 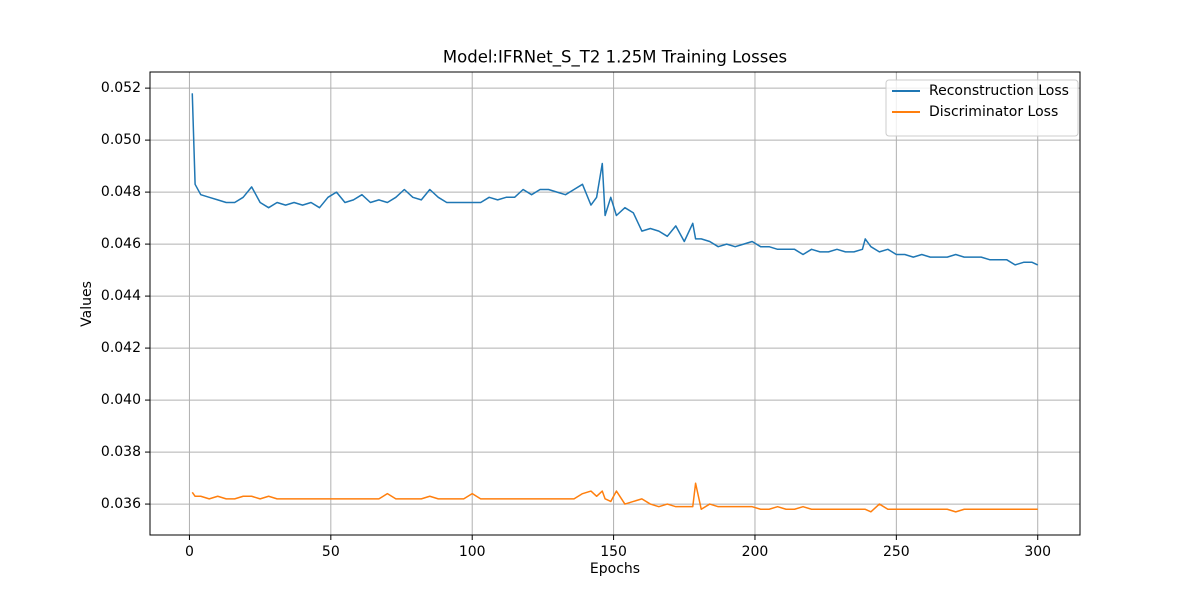 I want to click on x-tick-label: 0, so click(x=189, y=552).